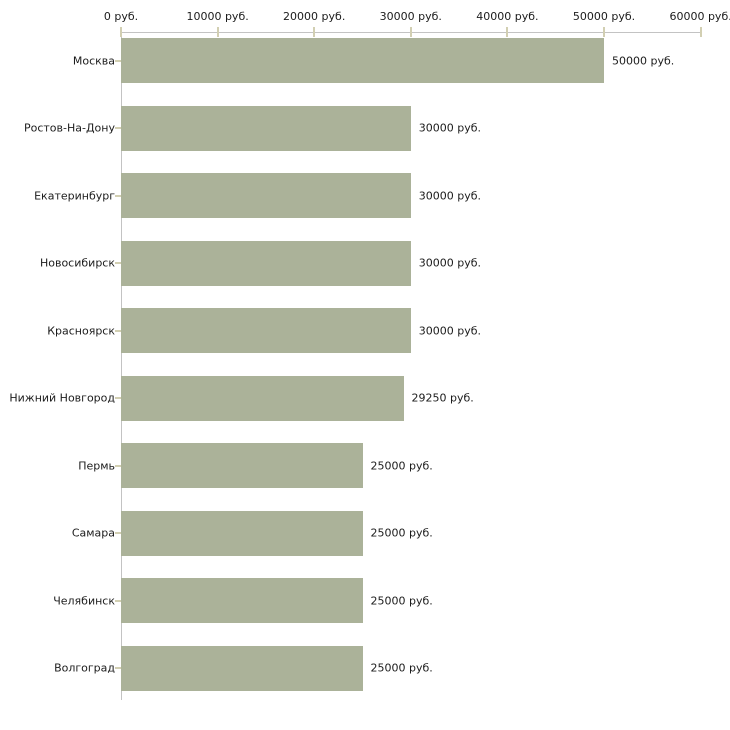 The width and height of the screenshot is (730, 730). What do you see at coordinates (69, 128) in the screenshot?
I see `category-label: Ростов-На-Дону` at bounding box center [69, 128].